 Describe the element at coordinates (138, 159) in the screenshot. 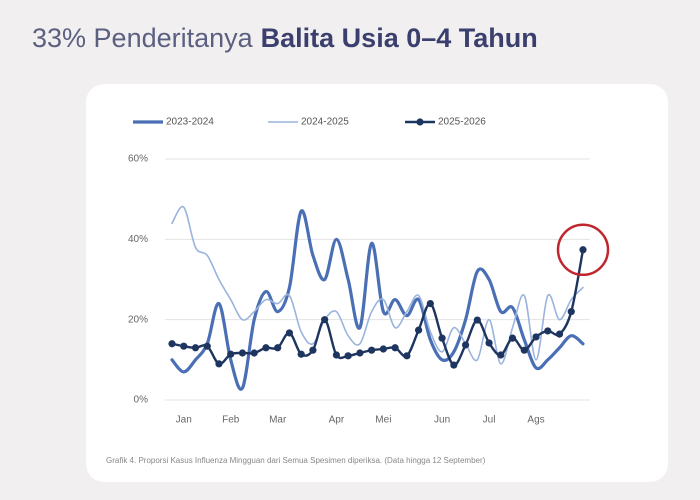

I see `y-tick-label: 60%` at that location.